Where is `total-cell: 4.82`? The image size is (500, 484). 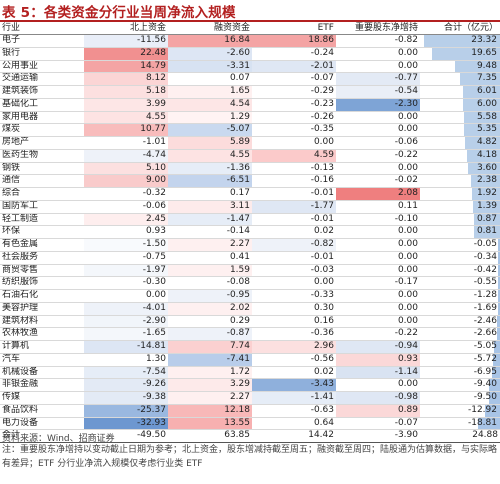 total-cell: 4.82 is located at coordinates (460, 143).